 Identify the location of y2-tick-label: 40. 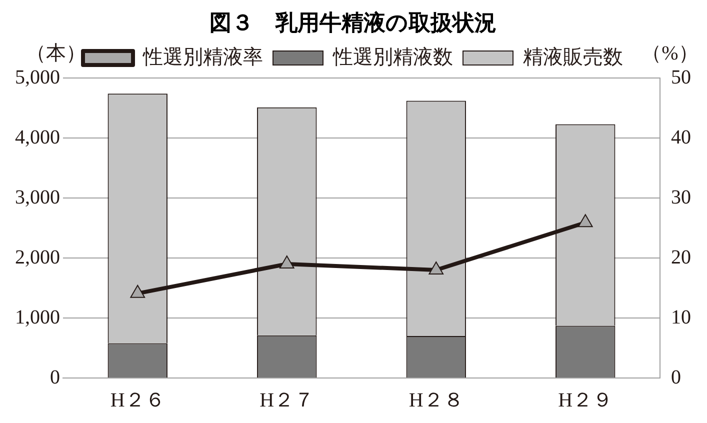
(681, 137).